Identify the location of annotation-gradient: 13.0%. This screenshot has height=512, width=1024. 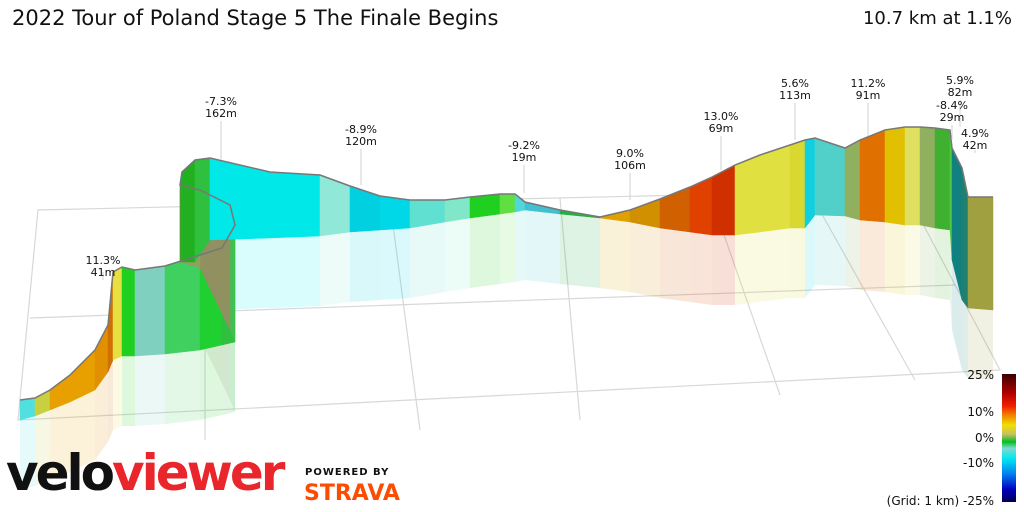
(721, 116).